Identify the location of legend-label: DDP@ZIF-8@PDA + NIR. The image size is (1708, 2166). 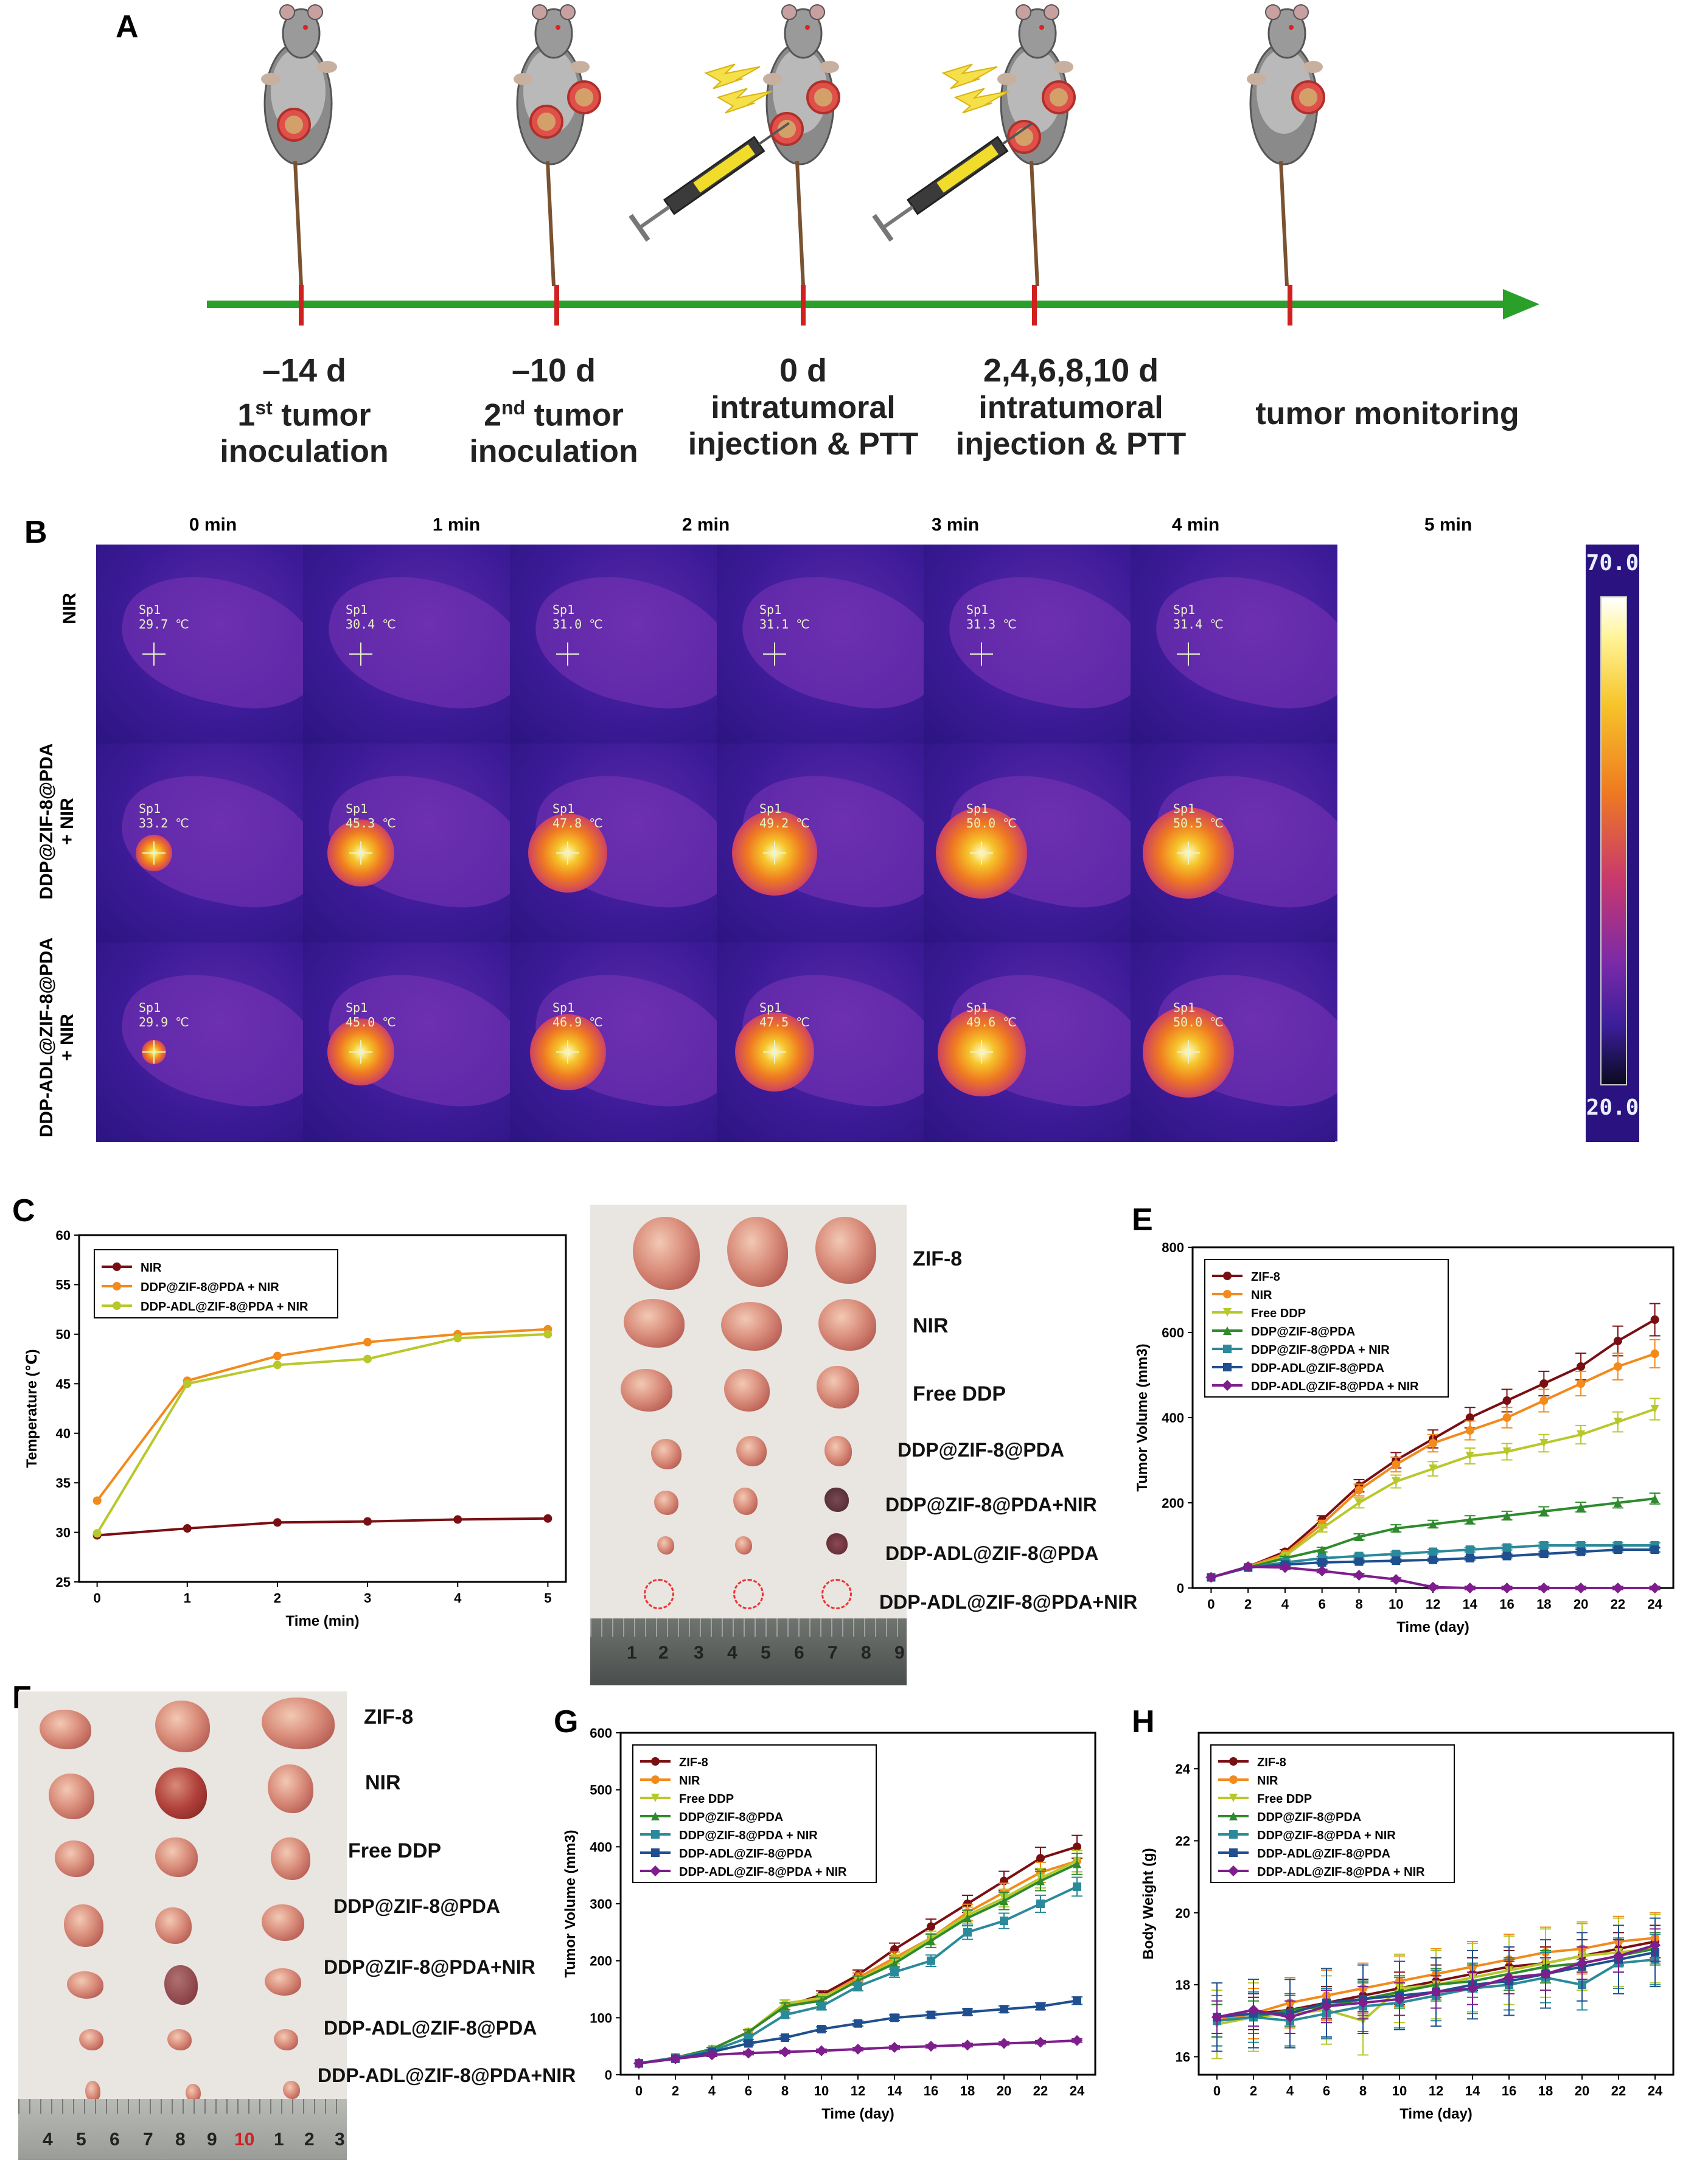
(748, 1836).